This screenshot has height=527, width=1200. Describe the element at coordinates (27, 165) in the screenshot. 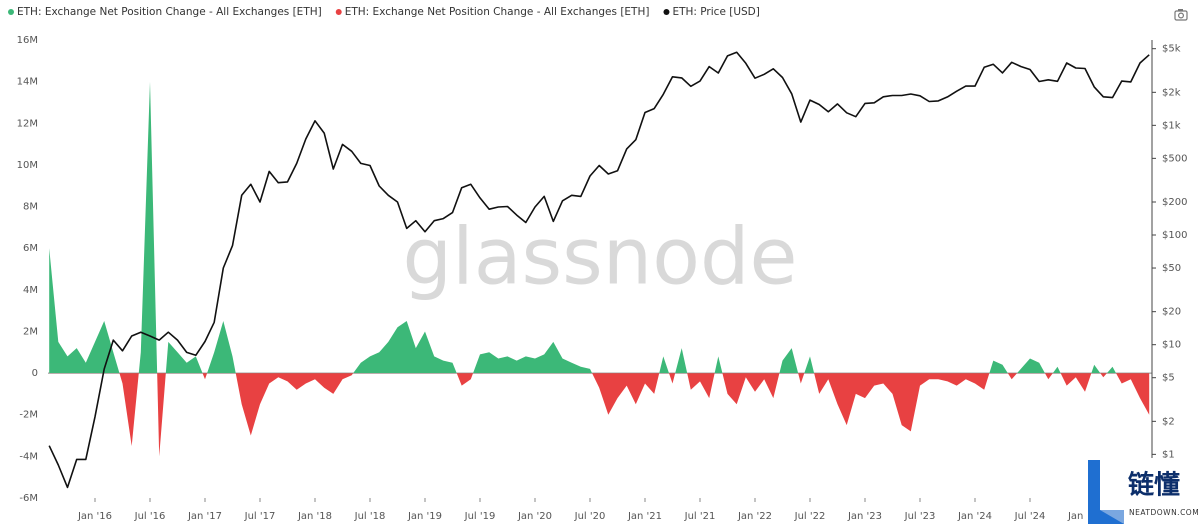

I see `y-tick-label: 10M` at that location.